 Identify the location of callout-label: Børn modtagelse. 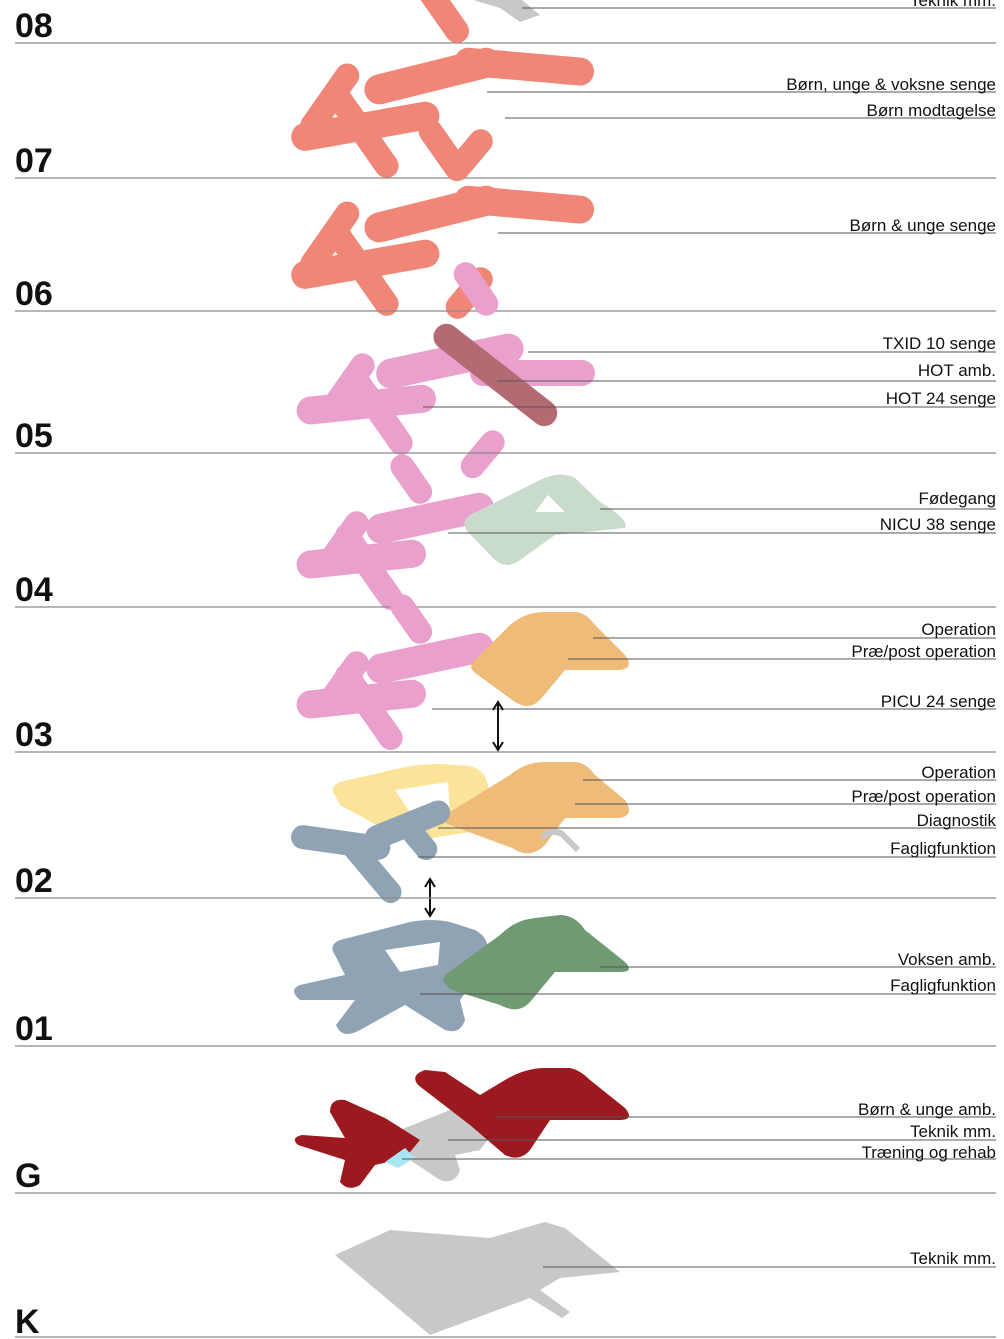
(931, 110).